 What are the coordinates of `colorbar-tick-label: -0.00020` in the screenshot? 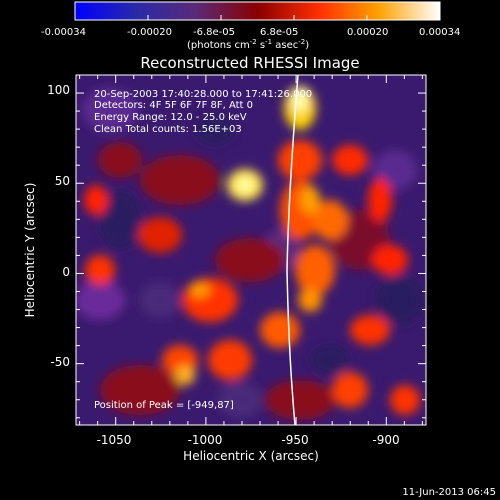 It's located at (149, 32).